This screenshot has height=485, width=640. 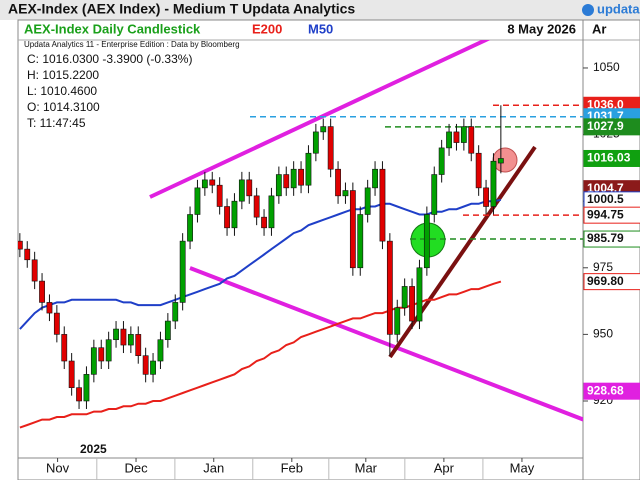 What do you see at coordinates (93, 449) in the screenshot?
I see `year-label: 2025` at bounding box center [93, 449].